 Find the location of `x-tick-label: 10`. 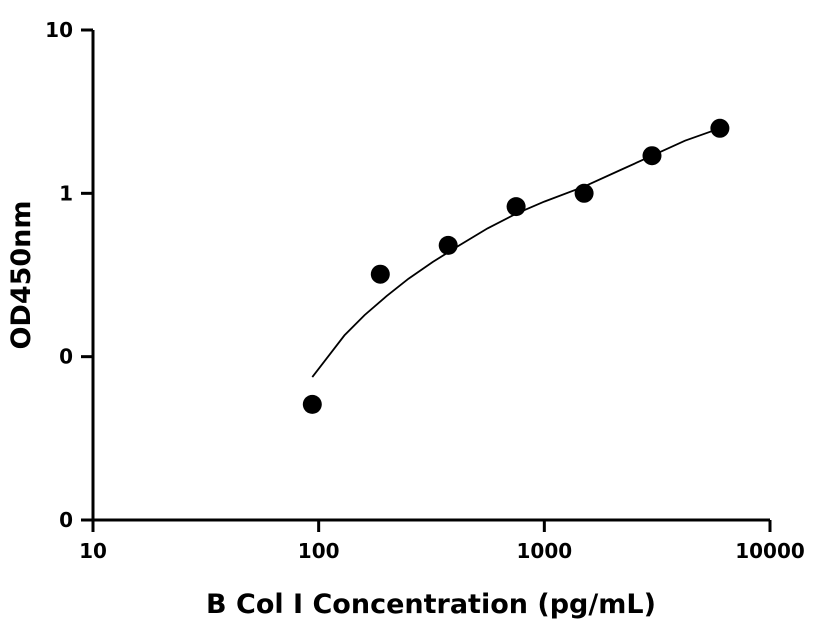

x-tick-label: 10 is located at coordinates (93, 551).